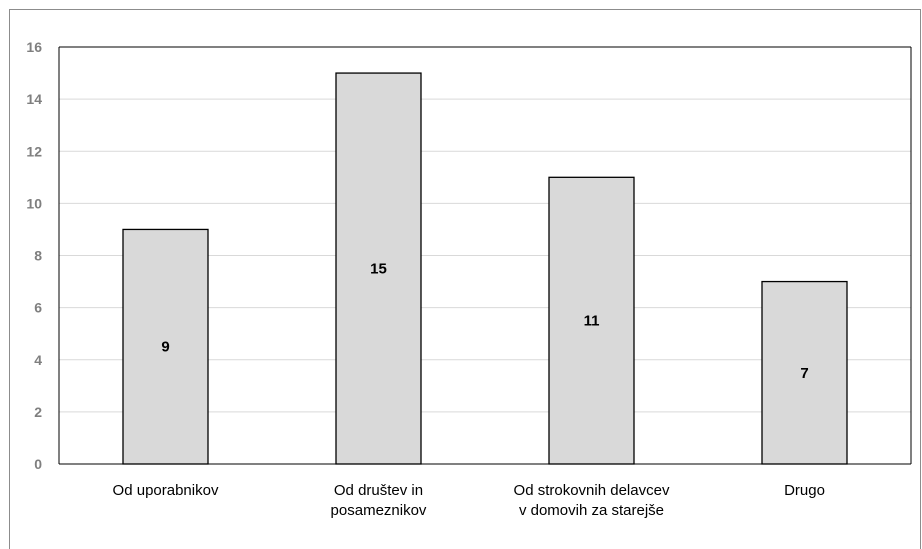 This screenshot has height=549, width=922. Describe the element at coordinates (38, 256) in the screenshot. I see `y-tick-label: 8` at that location.